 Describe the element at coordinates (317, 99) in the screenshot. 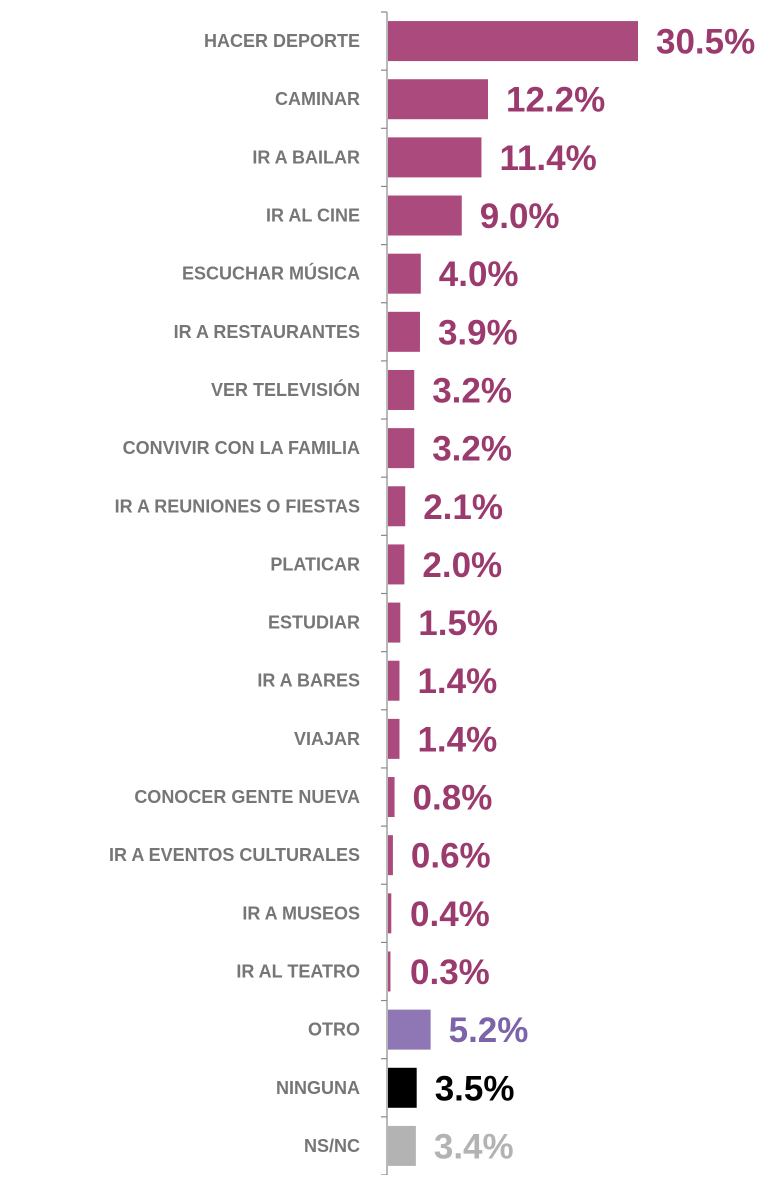

I see `category-label: CAMINAR` at that location.